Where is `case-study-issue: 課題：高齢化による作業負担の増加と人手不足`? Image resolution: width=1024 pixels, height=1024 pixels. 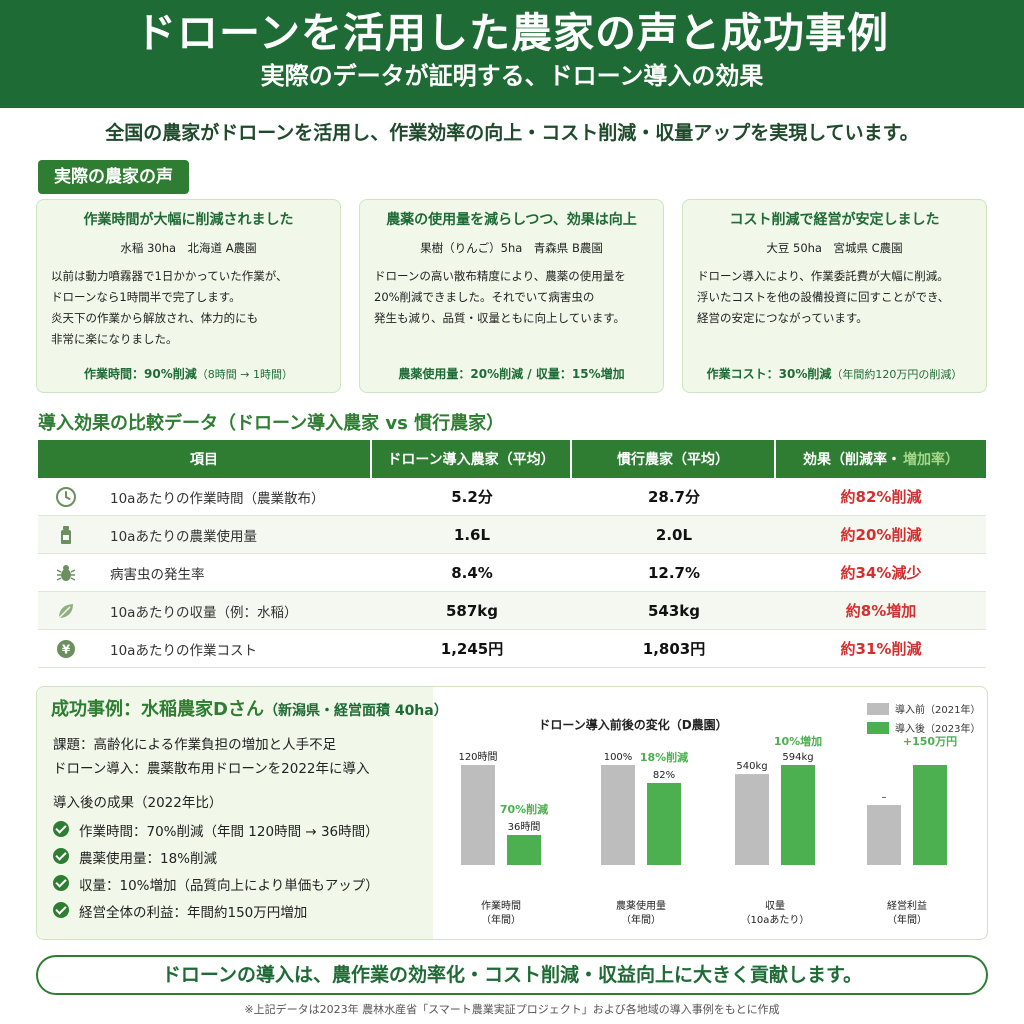
case-study-issue: 課題：高齢化による作業負担の増加と人手不足 is located at coordinates (195, 745).